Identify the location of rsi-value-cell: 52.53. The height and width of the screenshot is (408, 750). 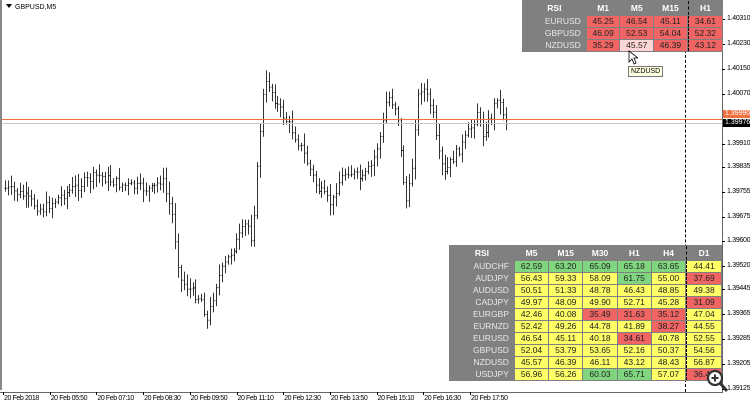
(637, 33).